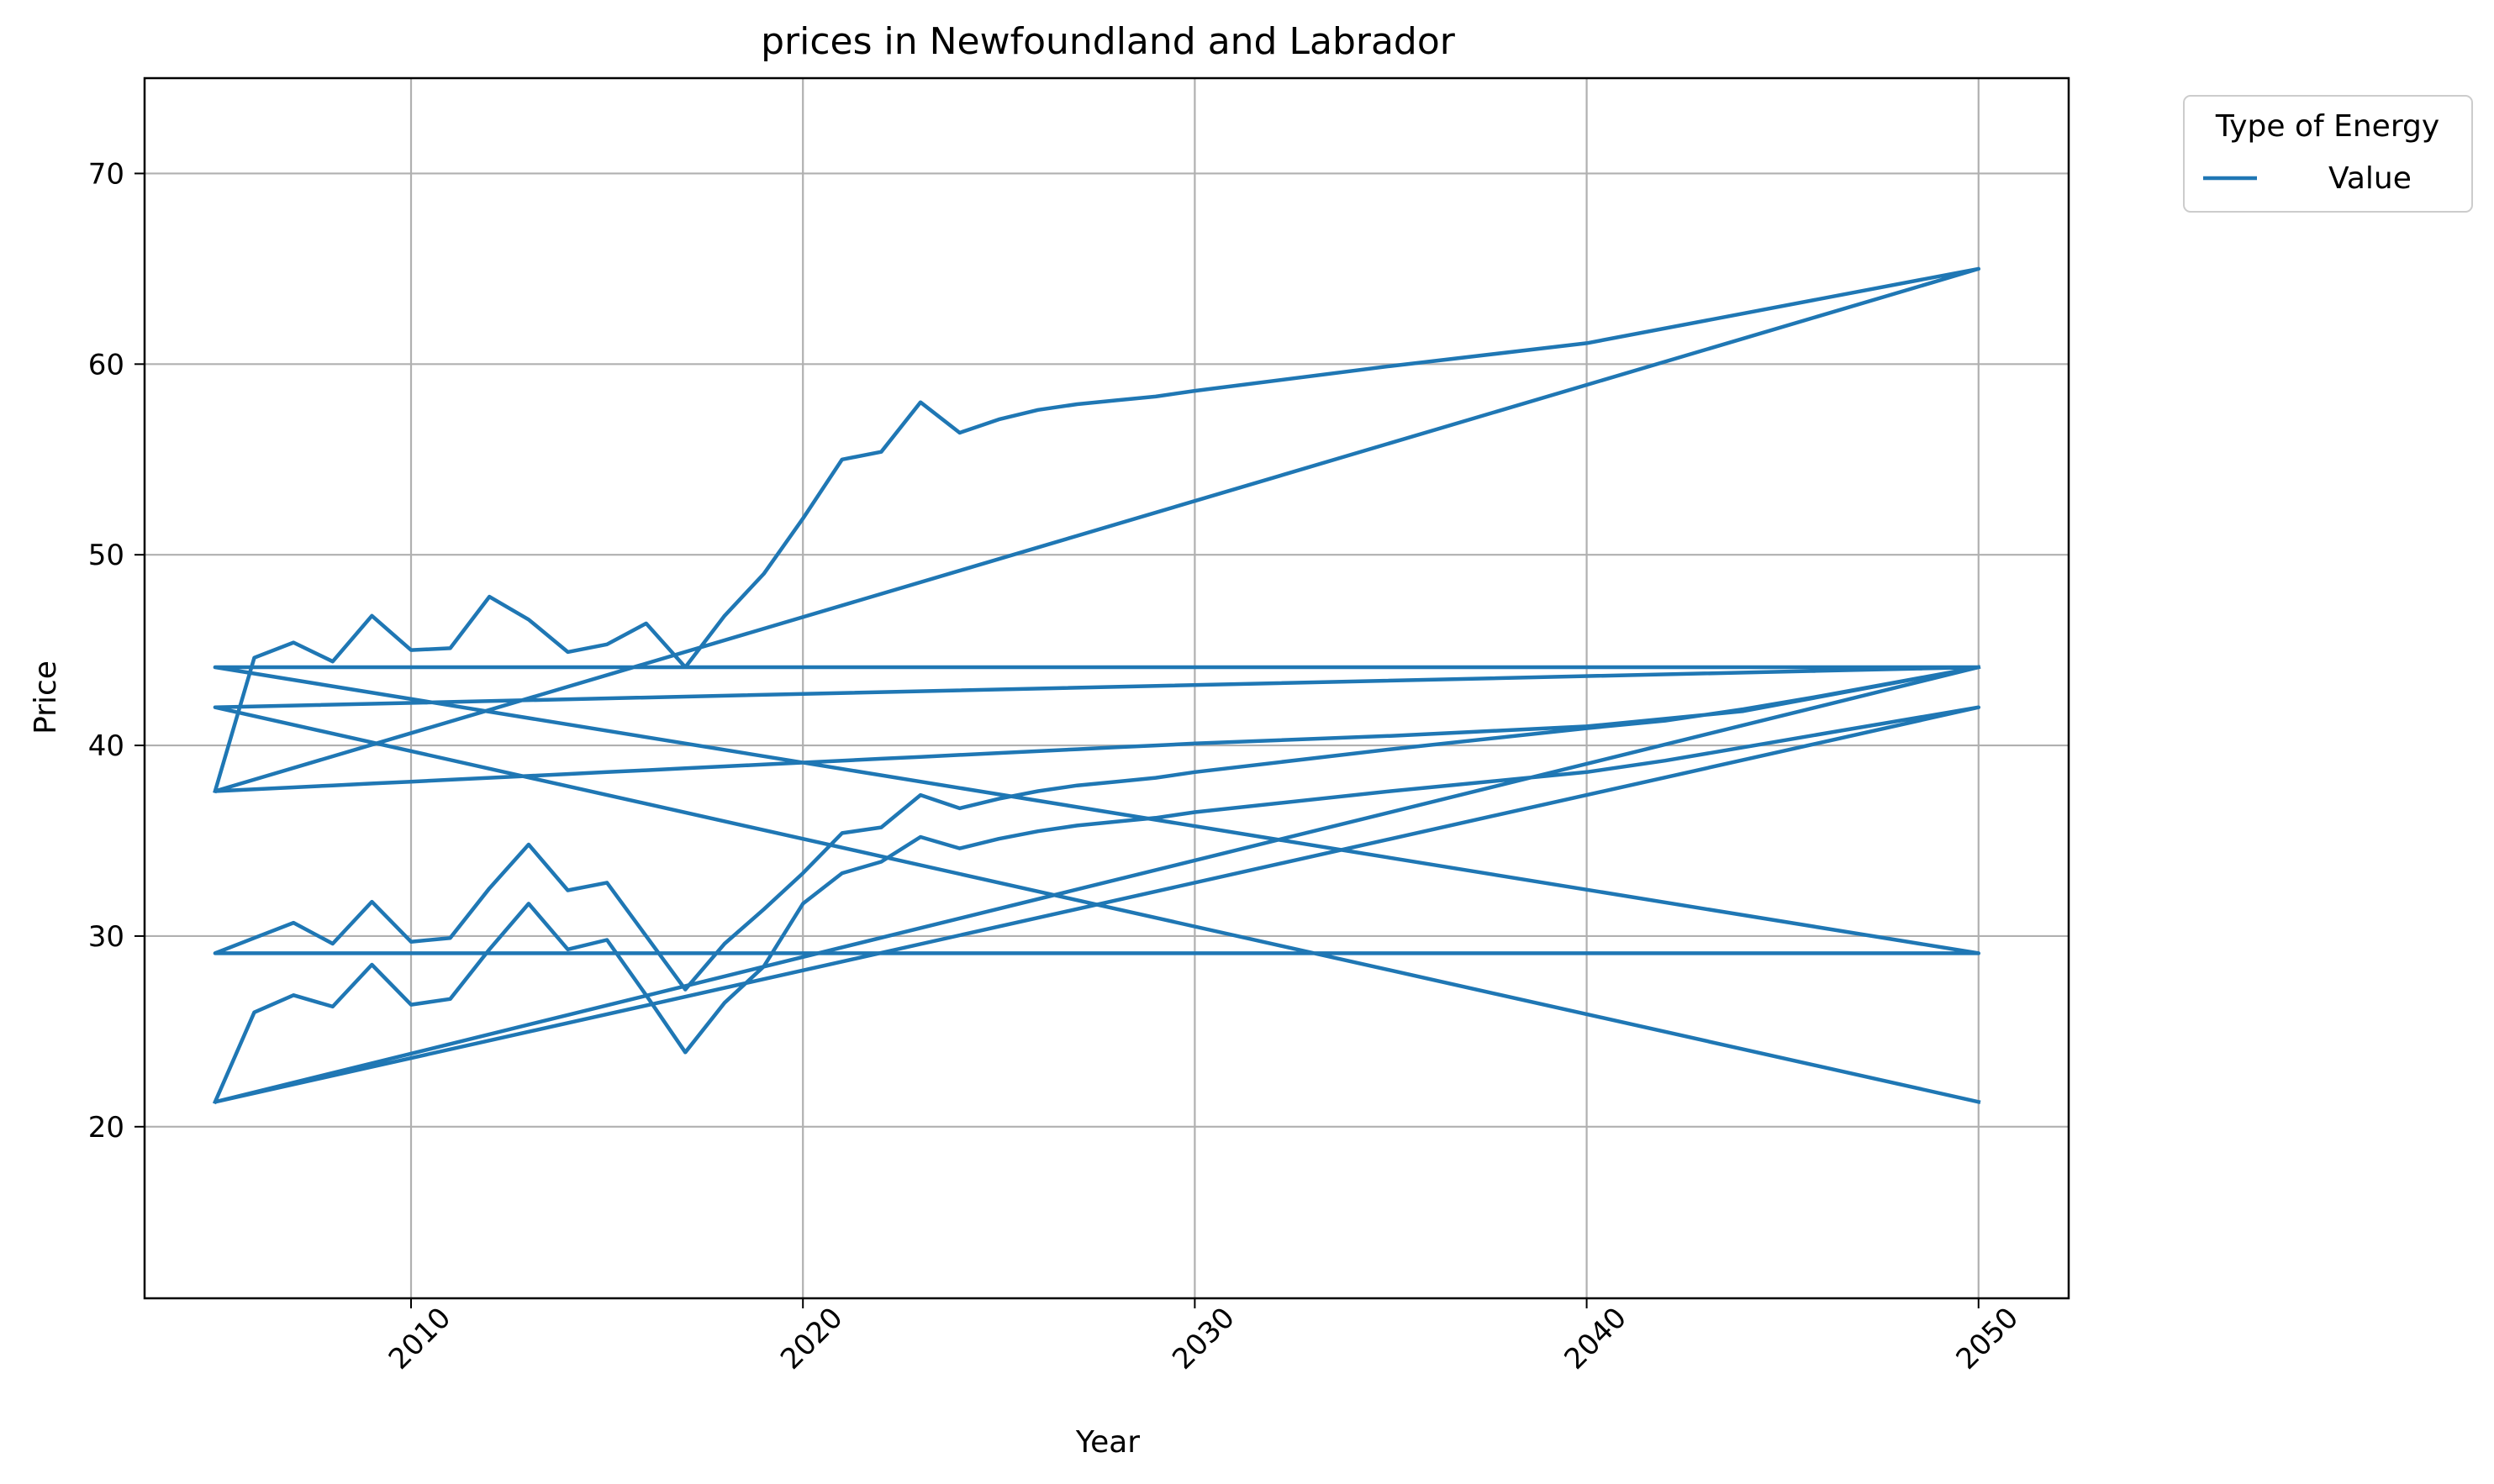  Describe the element at coordinates (2327, 126) in the screenshot. I see `legend-title: Type of Energy` at that location.